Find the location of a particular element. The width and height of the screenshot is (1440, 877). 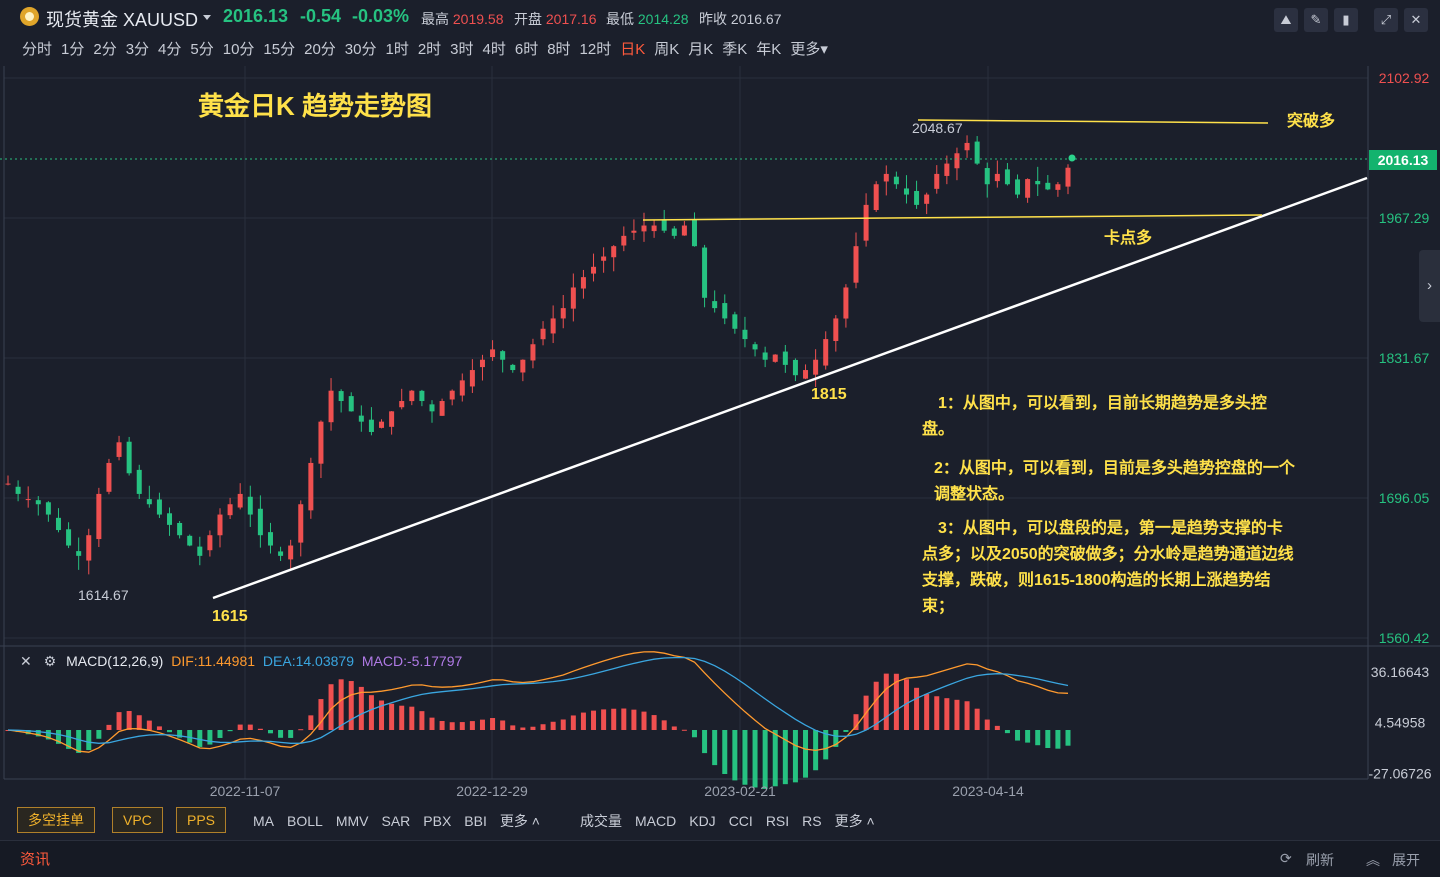

low1-label: 1615 is located at coordinates (230, 616).